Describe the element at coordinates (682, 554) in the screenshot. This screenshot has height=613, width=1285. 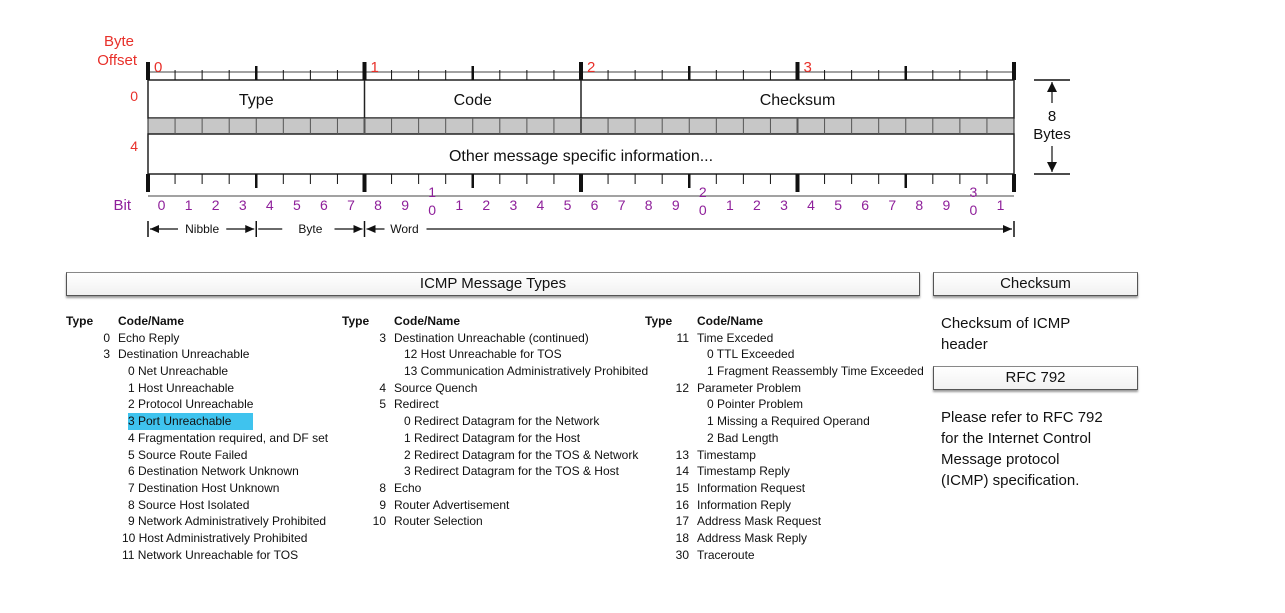
I see `message-type-number: 30` at that location.